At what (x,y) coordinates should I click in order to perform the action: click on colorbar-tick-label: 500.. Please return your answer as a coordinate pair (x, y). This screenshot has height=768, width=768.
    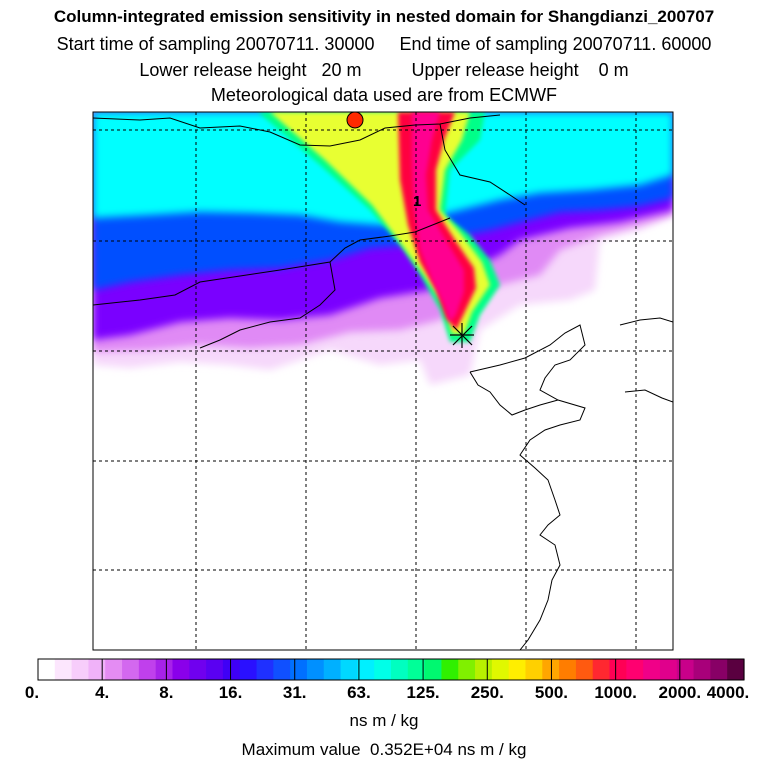
    Looking at the image, I should click on (551, 692).